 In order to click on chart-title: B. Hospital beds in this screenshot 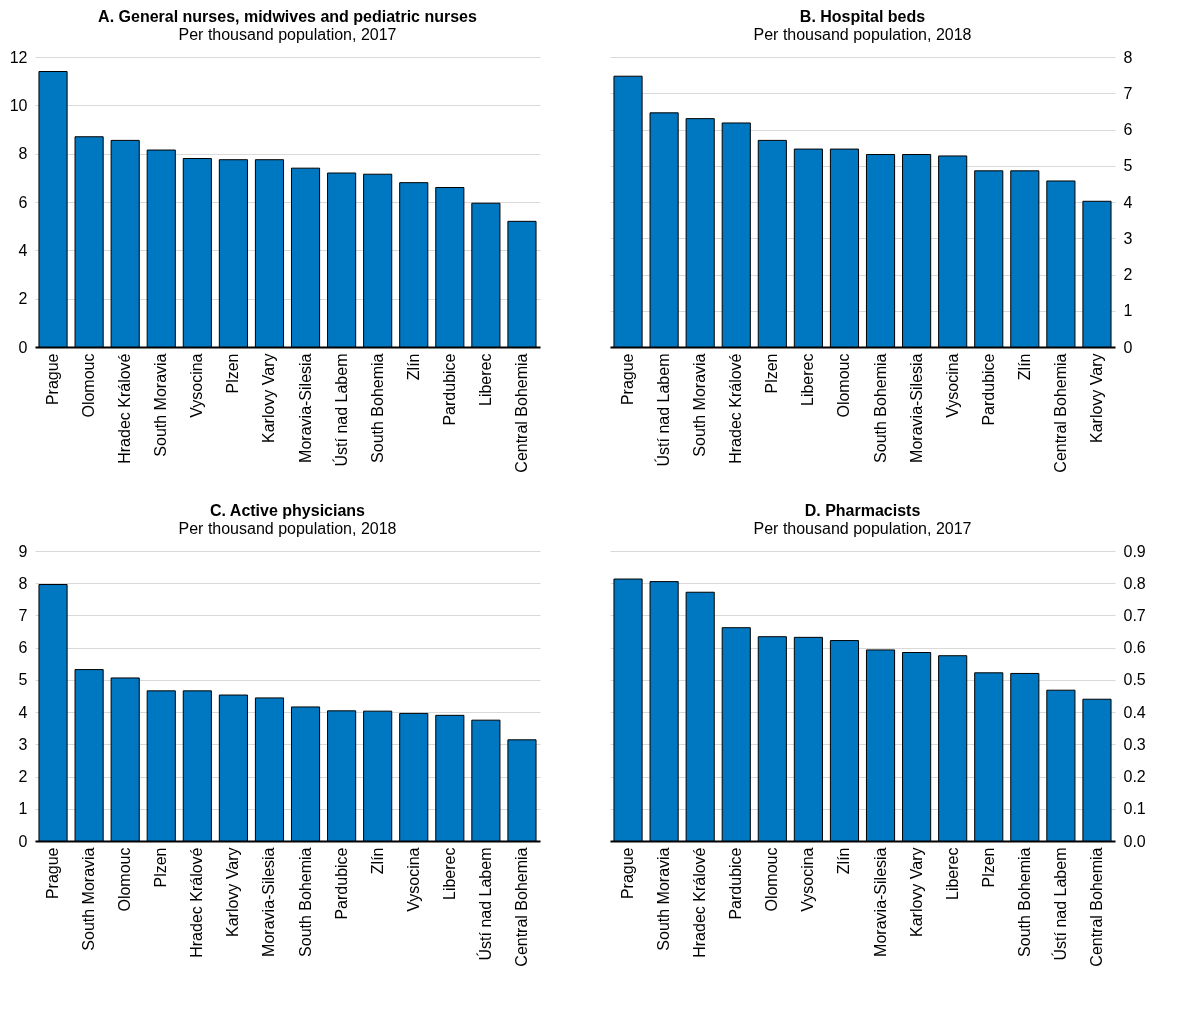, I will do `click(862, 16)`.